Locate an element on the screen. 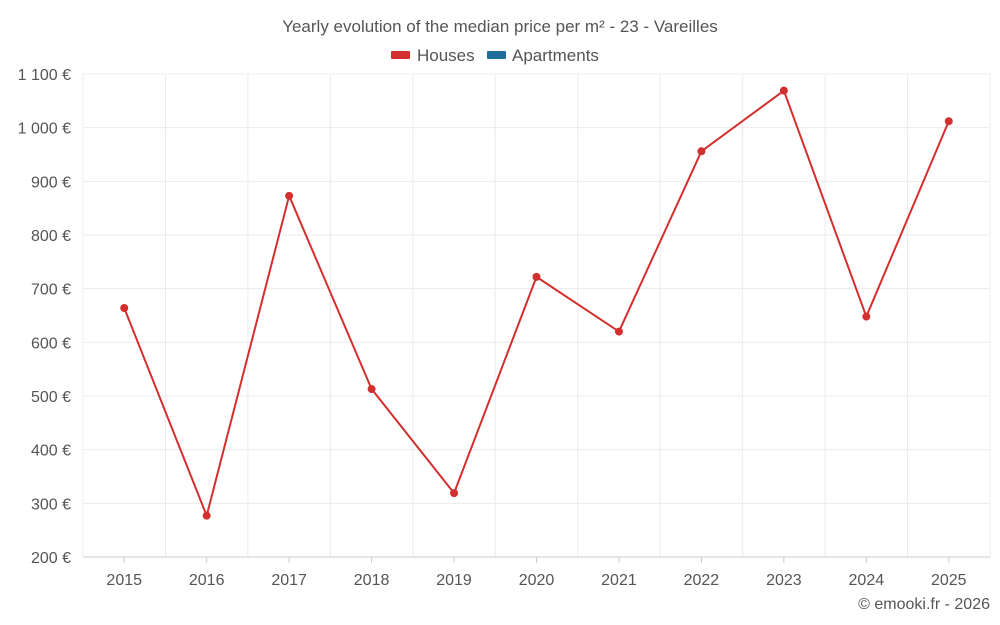  x-tick-label: 2023 is located at coordinates (784, 580).